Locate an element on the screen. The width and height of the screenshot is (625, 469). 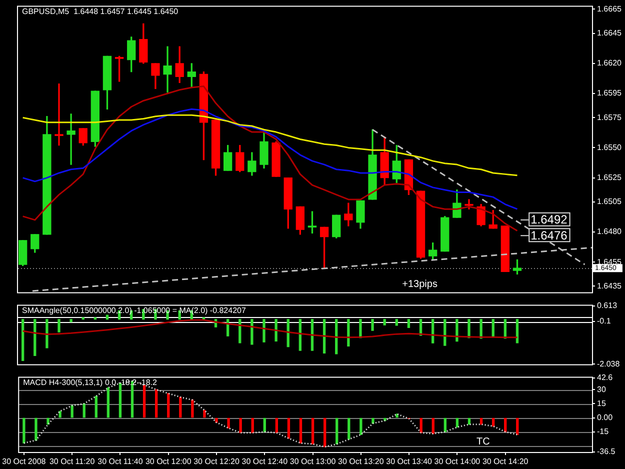
y-tick-label: 1.6455 is located at coordinates (609, 261).